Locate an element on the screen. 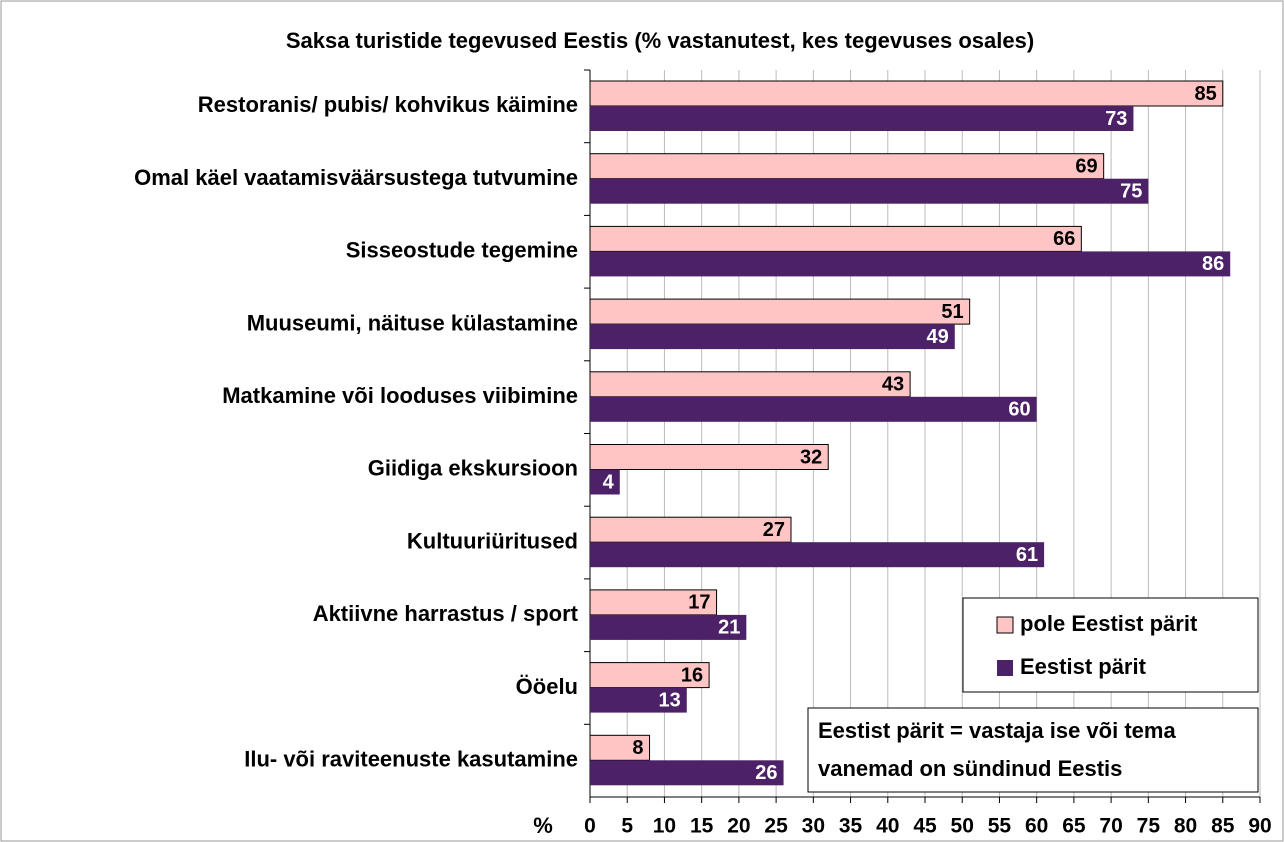 This screenshot has width=1284, height=842. data-label: 61 is located at coordinates (1027, 555).